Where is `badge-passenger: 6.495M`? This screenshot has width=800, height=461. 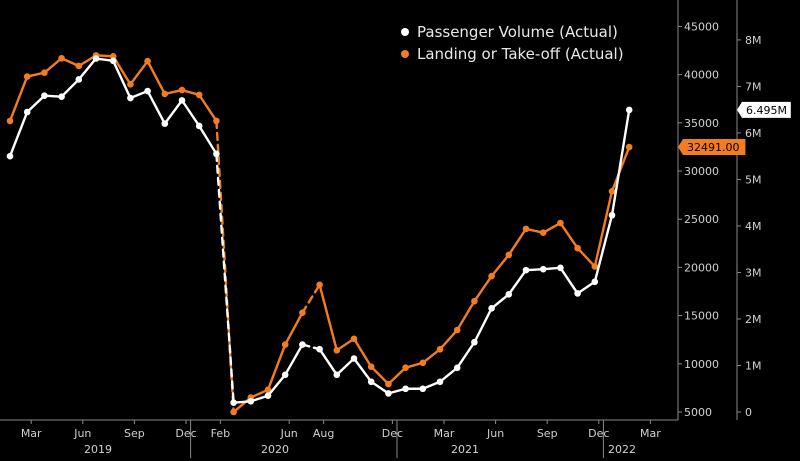
badge-passenger: 6.495M is located at coordinates (764, 109).